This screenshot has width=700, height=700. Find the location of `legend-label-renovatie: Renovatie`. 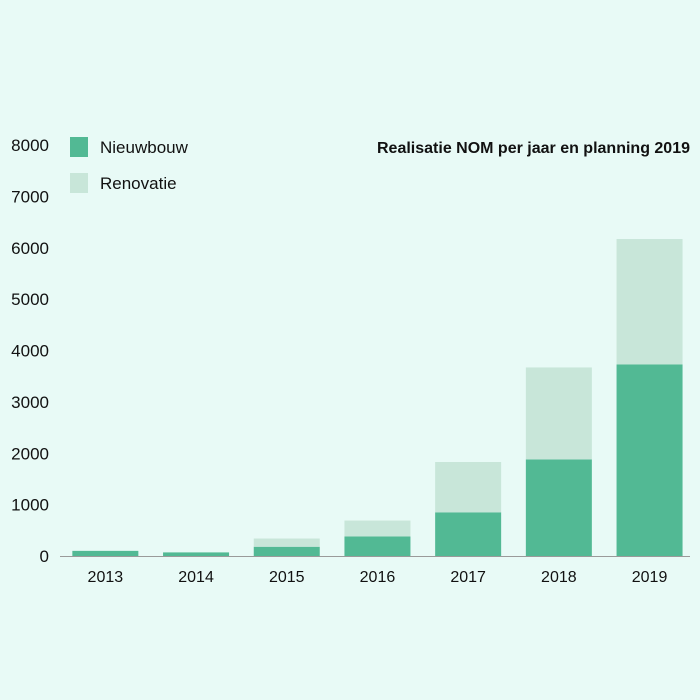

legend-label-renovatie: Renovatie is located at coordinates (138, 183).